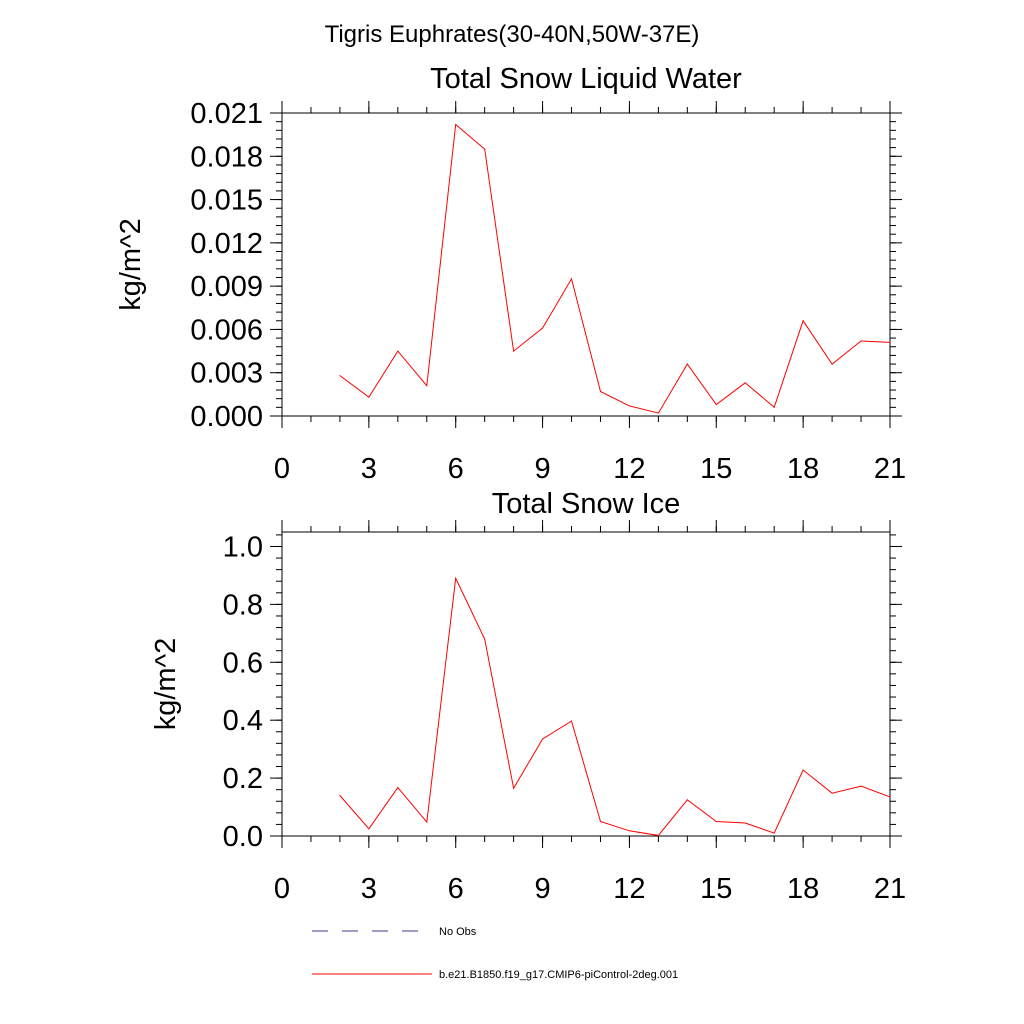  What do you see at coordinates (243, 547) in the screenshot?
I see `y-tick-label: 1.0` at bounding box center [243, 547].